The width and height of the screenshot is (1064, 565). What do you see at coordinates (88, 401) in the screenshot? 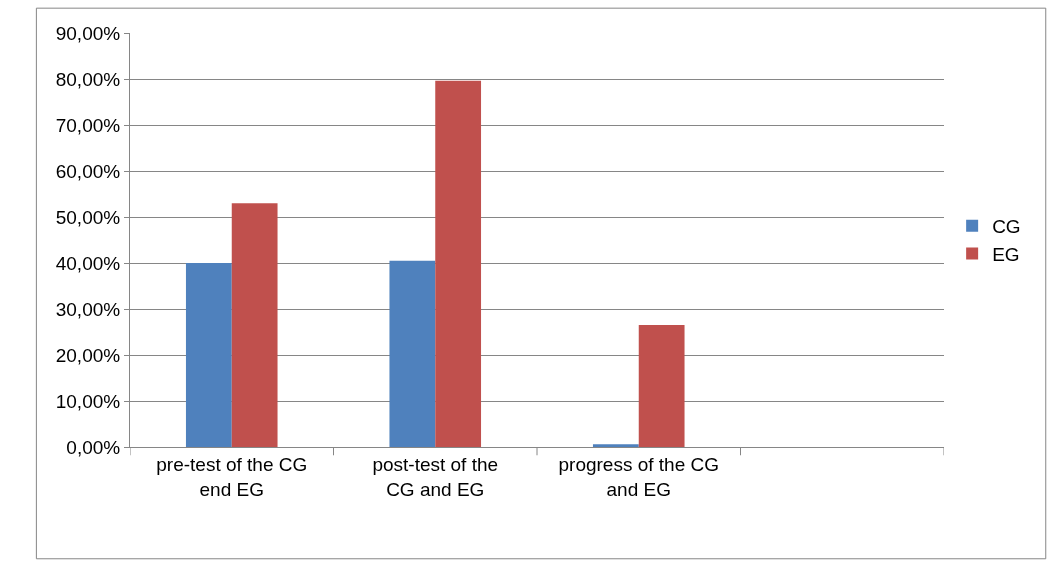
I see `y-tick-label: 10,00%` at bounding box center [88, 401].